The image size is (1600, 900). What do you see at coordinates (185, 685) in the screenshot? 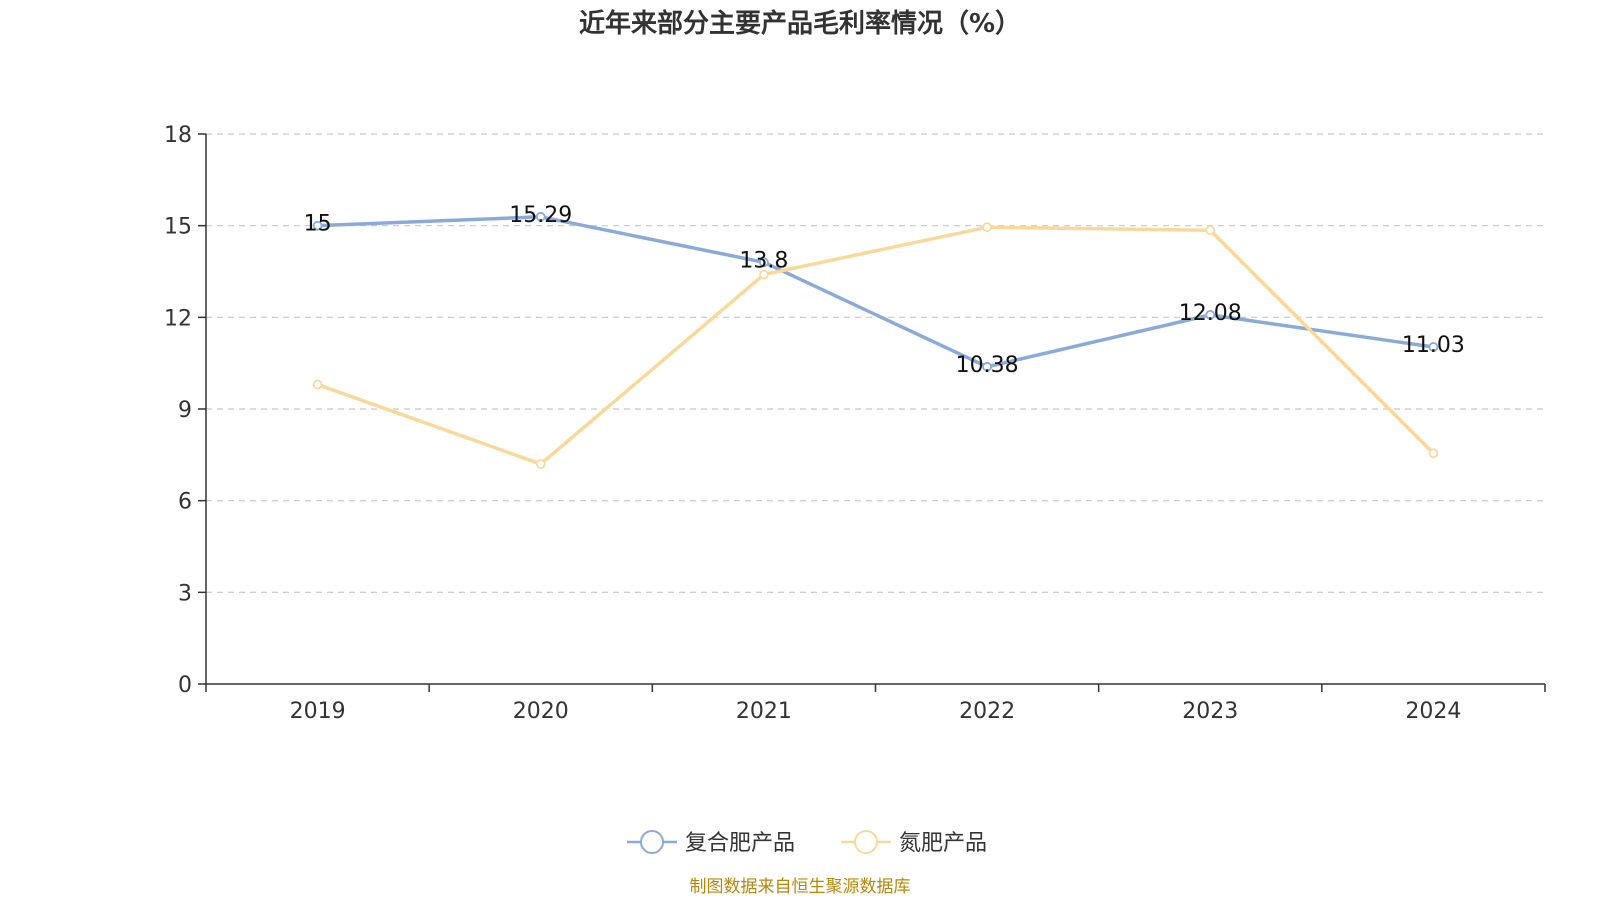
I see `y-tick-label: 0` at bounding box center [185, 685].